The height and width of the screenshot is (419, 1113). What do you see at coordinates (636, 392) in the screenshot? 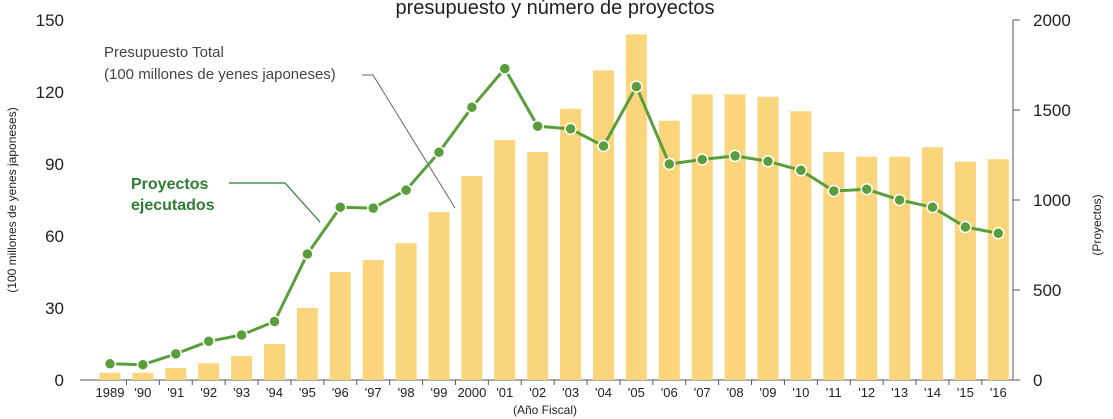
I see `x-tick-label: '05` at bounding box center [636, 392].